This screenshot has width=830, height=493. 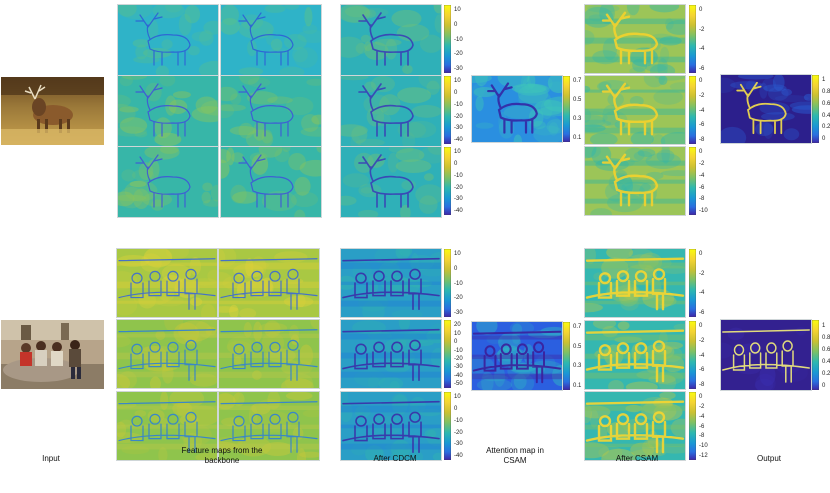 What do you see at coordinates (703, 455) in the screenshot?
I see `colorbar-tick: -12` at bounding box center [703, 455].